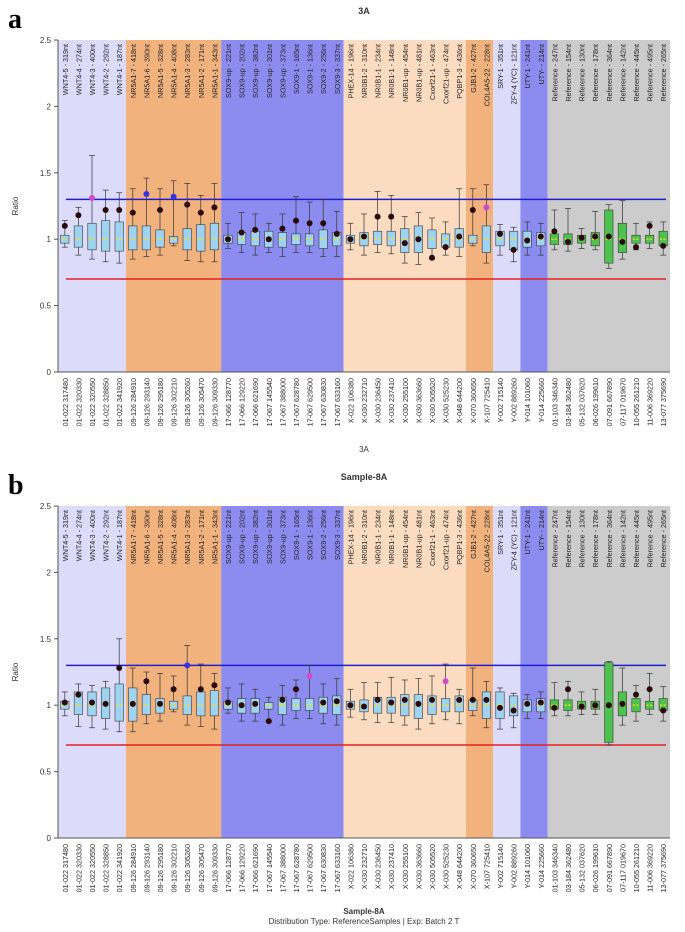  I want to click on y-axis-label: Ratio, so click(15, 671).